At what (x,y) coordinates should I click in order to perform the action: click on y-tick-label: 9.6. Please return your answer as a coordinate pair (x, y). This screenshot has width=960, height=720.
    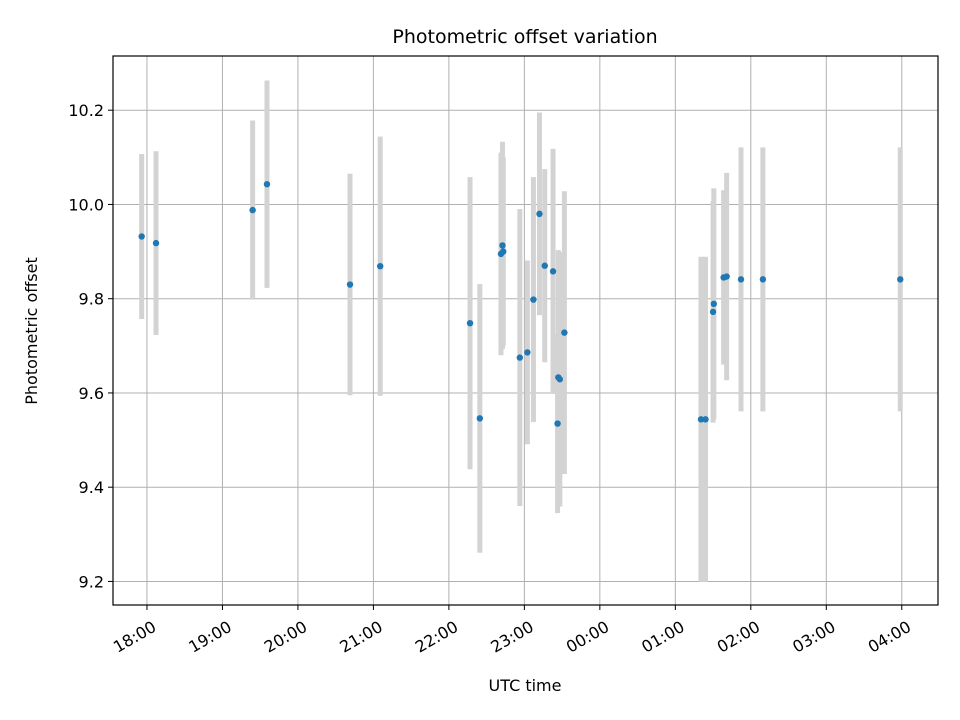
    Looking at the image, I should click on (91, 393).